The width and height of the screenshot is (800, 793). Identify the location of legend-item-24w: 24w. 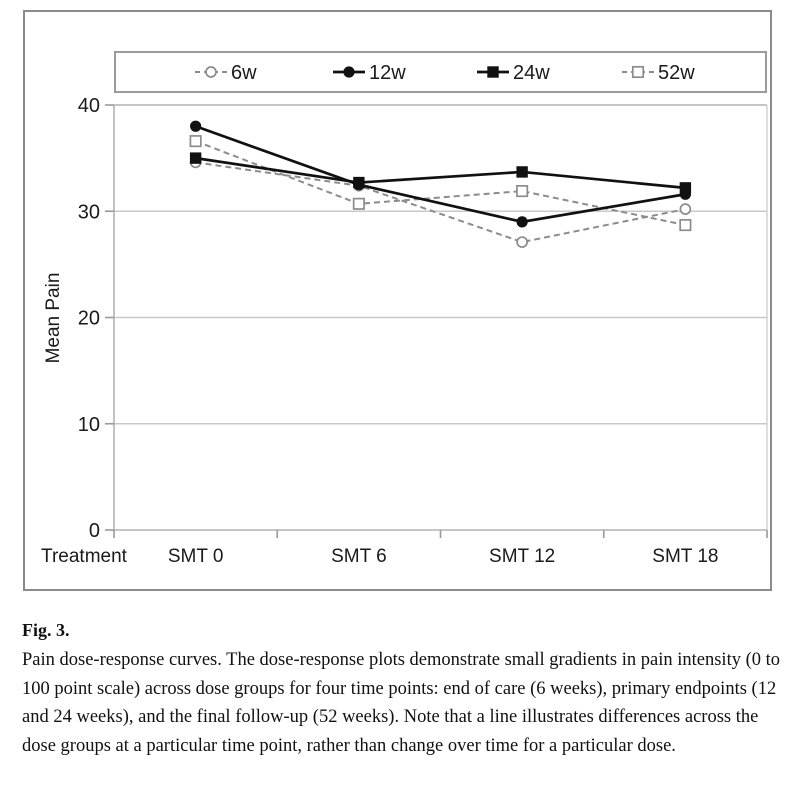
(513, 73).